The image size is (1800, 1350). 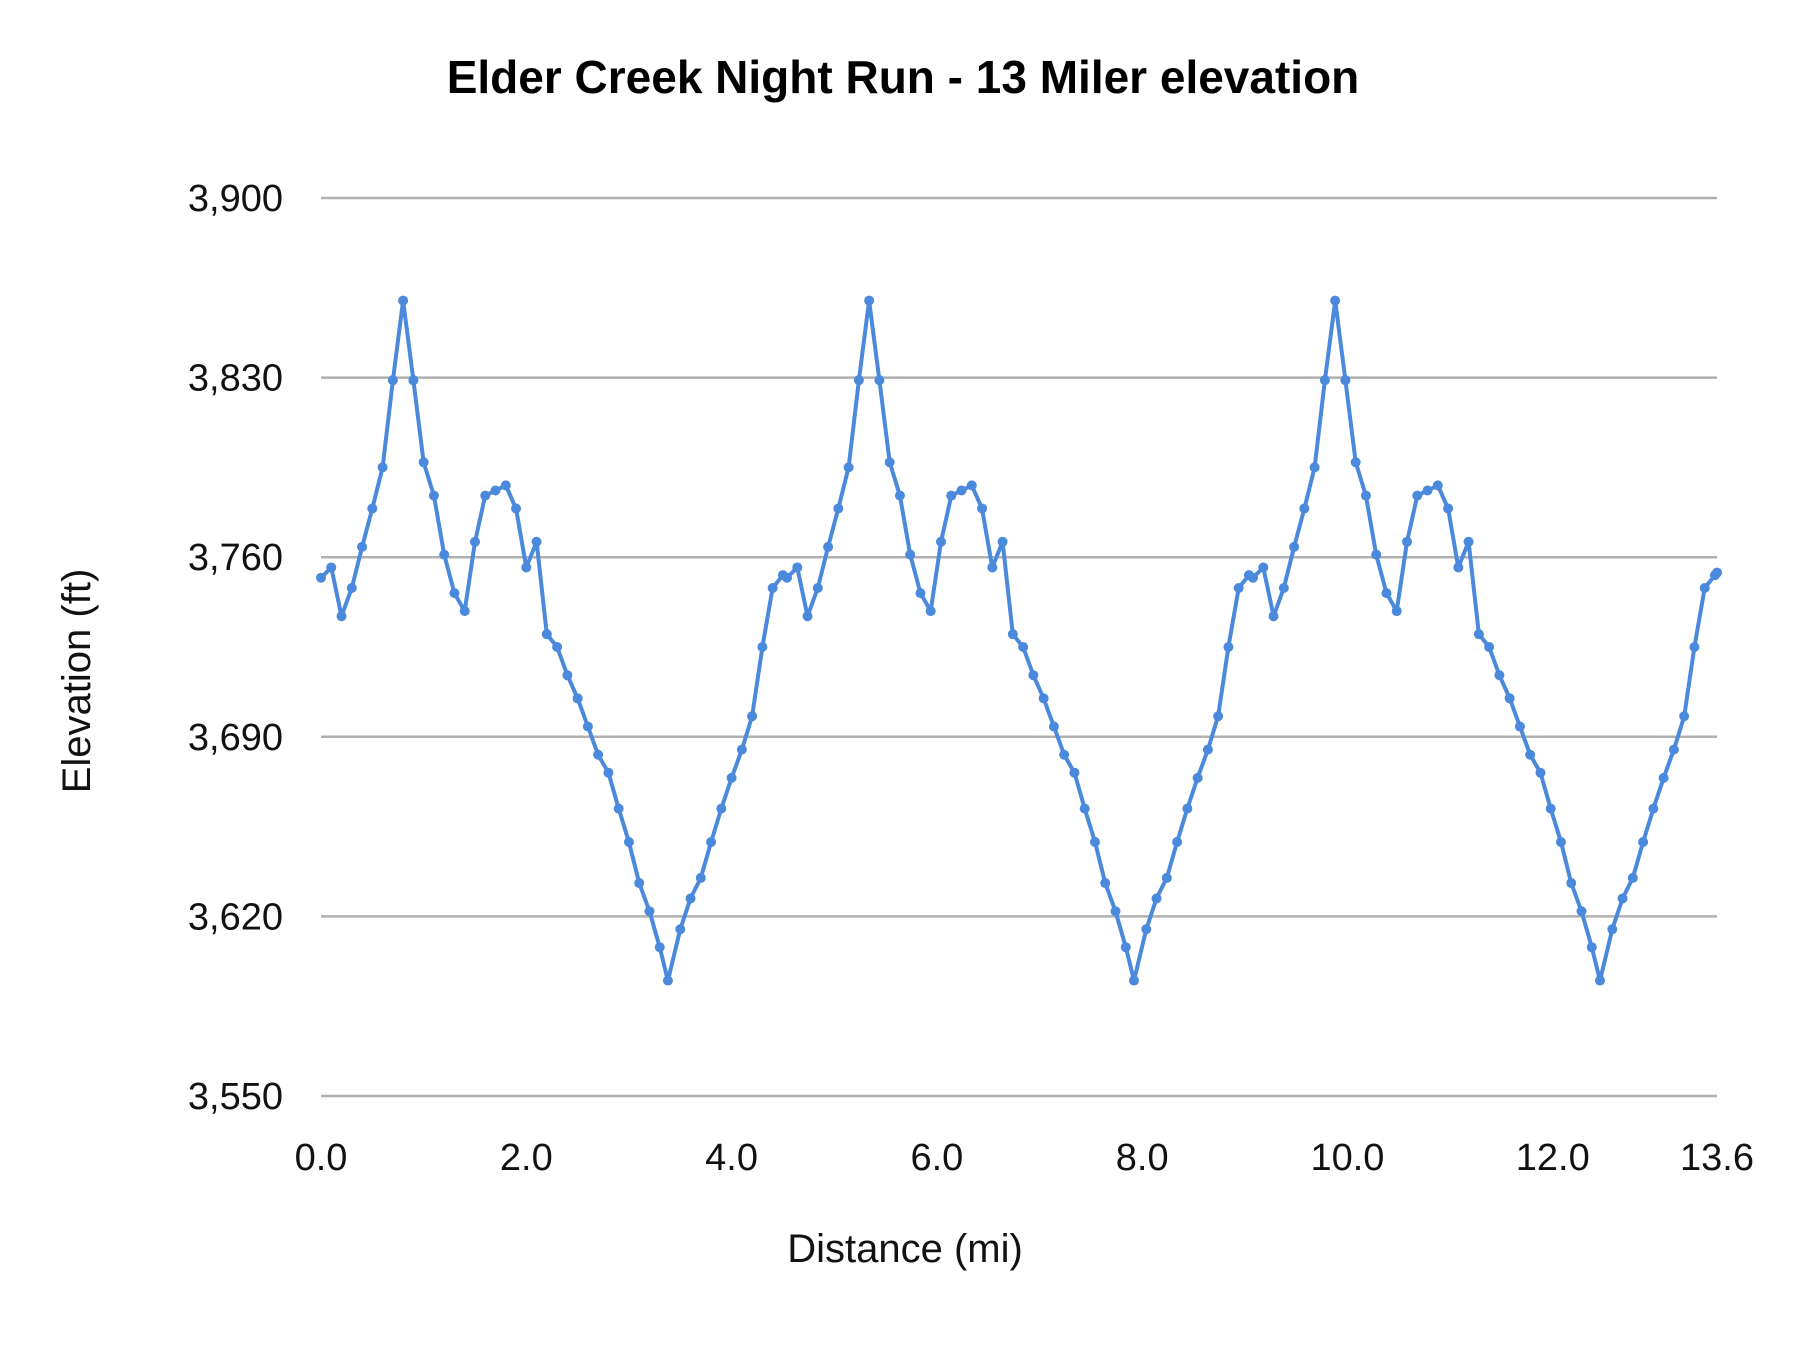 I want to click on y-tick-label: 3,900, so click(x=235, y=199).